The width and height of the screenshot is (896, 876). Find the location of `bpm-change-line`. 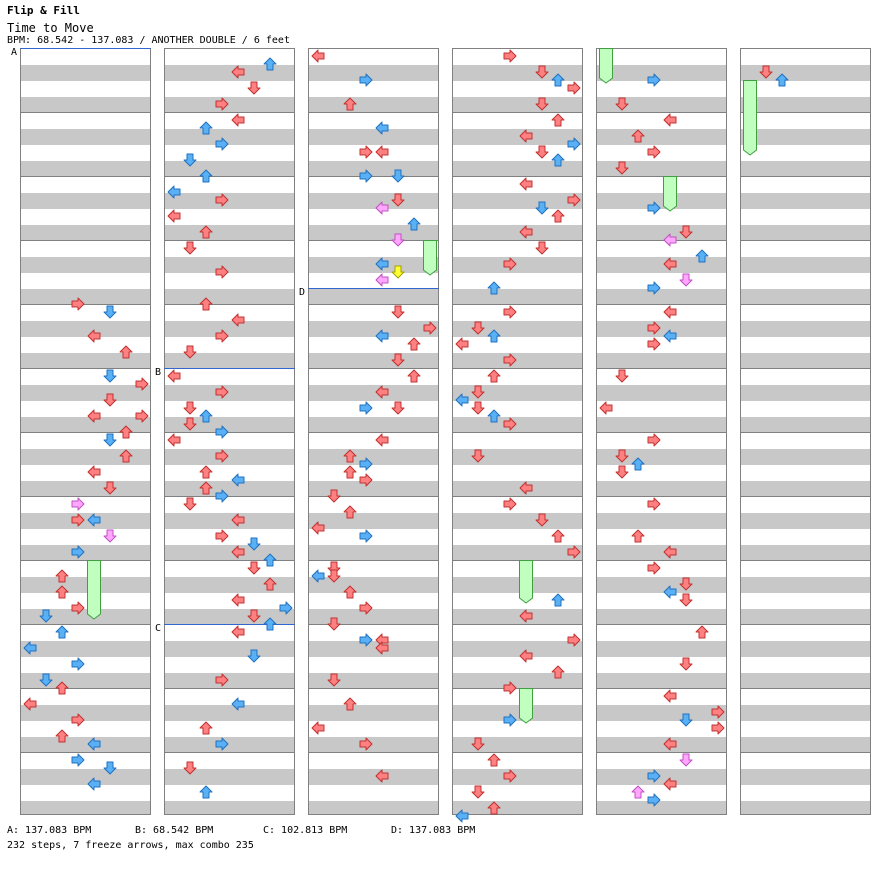

bpm-change-line is located at coordinates (229, 368).